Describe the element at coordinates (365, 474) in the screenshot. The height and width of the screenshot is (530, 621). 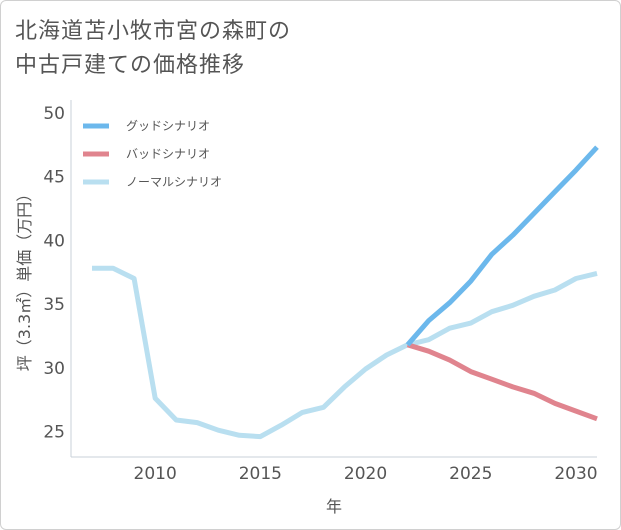
I see `x-tick-label: 2020` at that location.